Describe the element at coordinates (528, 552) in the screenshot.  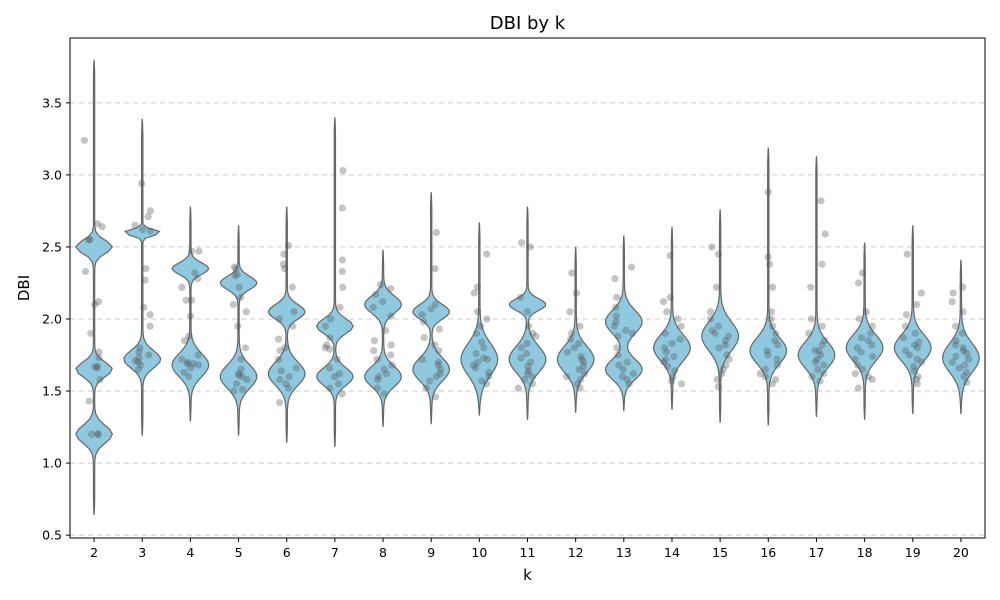
I see `x-tick-label: 11` at that location.